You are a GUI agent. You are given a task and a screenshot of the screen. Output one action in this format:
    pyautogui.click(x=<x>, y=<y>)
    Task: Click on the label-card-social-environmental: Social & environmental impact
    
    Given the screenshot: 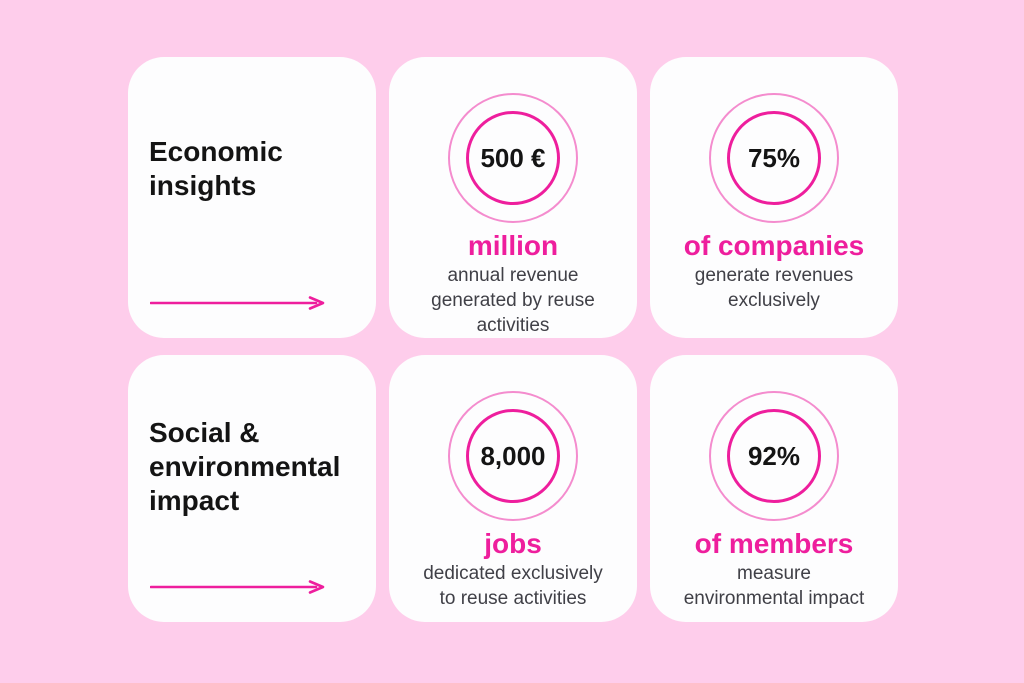 What is the action you would take?
    pyautogui.click(x=252, y=488)
    